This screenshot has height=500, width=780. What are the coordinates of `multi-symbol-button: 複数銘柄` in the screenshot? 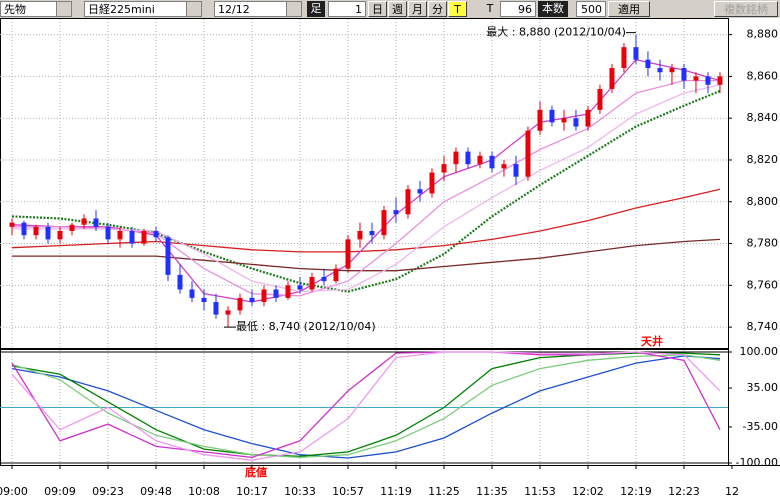 It's located at (746, 9).